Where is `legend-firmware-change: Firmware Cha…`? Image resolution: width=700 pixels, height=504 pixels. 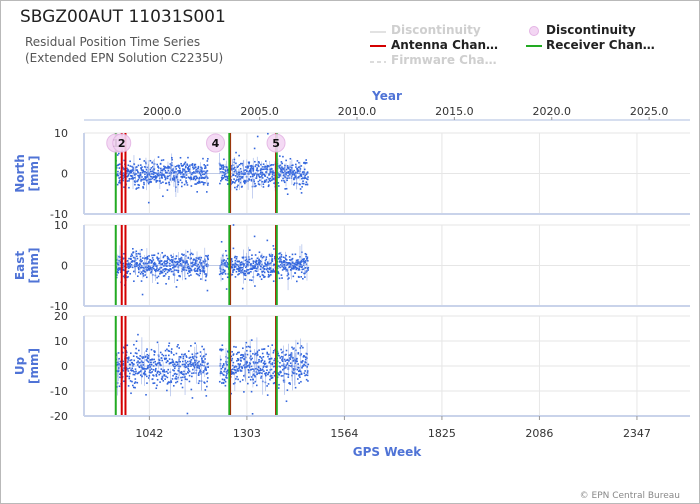
legend-firmware-change: Firmware Cha… is located at coordinates (444, 60).